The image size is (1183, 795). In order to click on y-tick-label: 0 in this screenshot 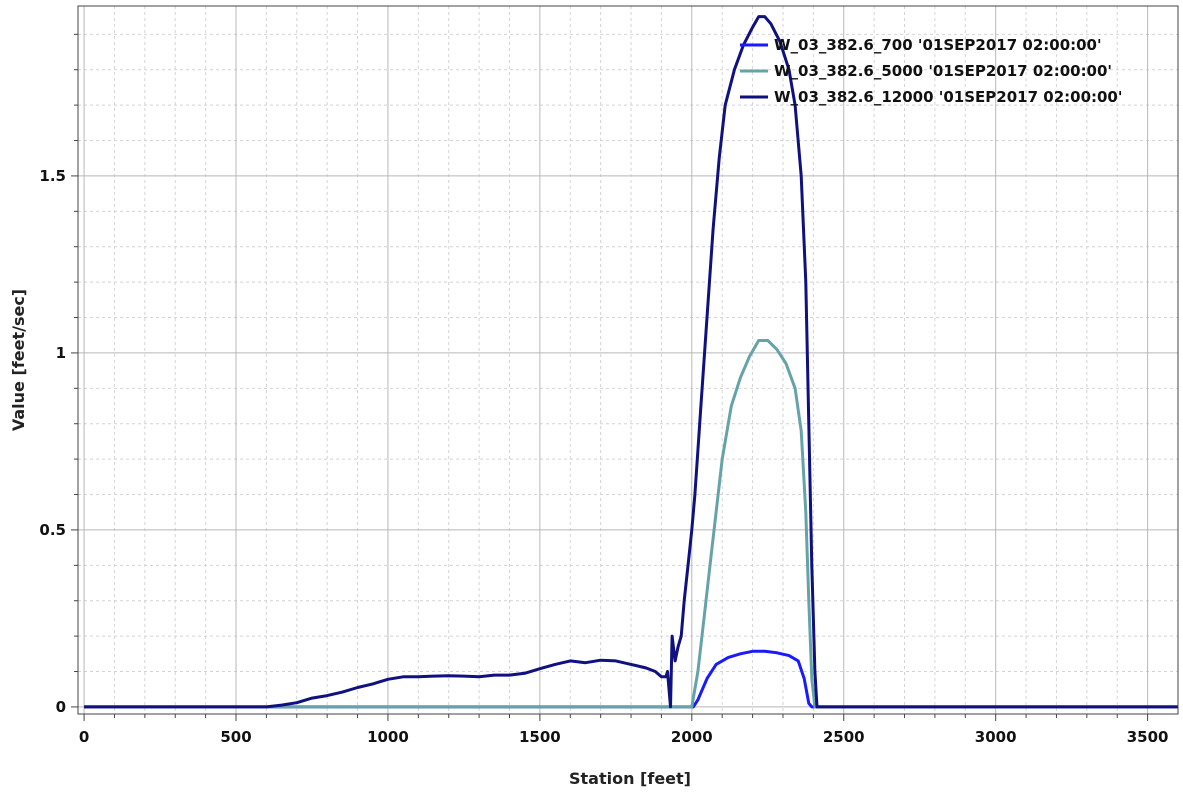, I will do `click(61, 707)`.